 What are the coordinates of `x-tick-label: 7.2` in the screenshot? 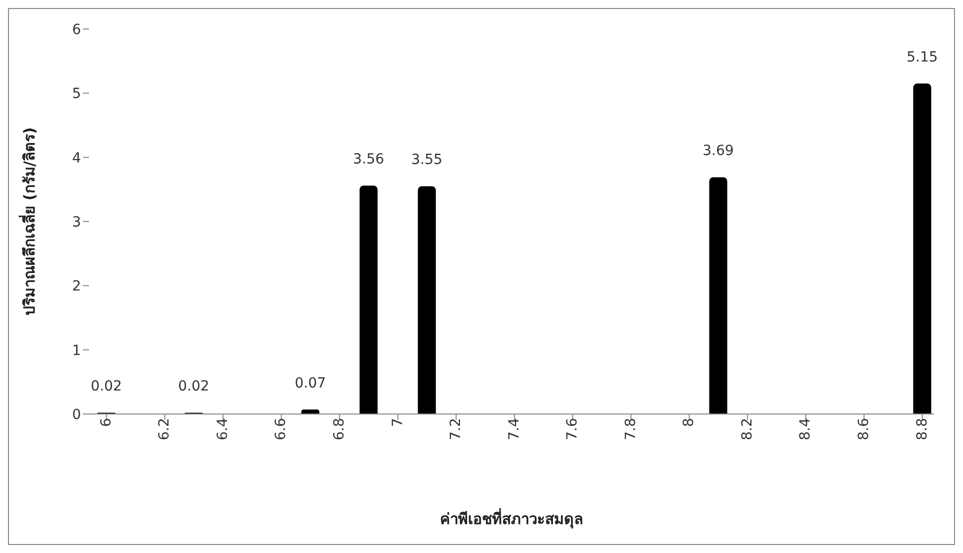 It's located at (456, 429).